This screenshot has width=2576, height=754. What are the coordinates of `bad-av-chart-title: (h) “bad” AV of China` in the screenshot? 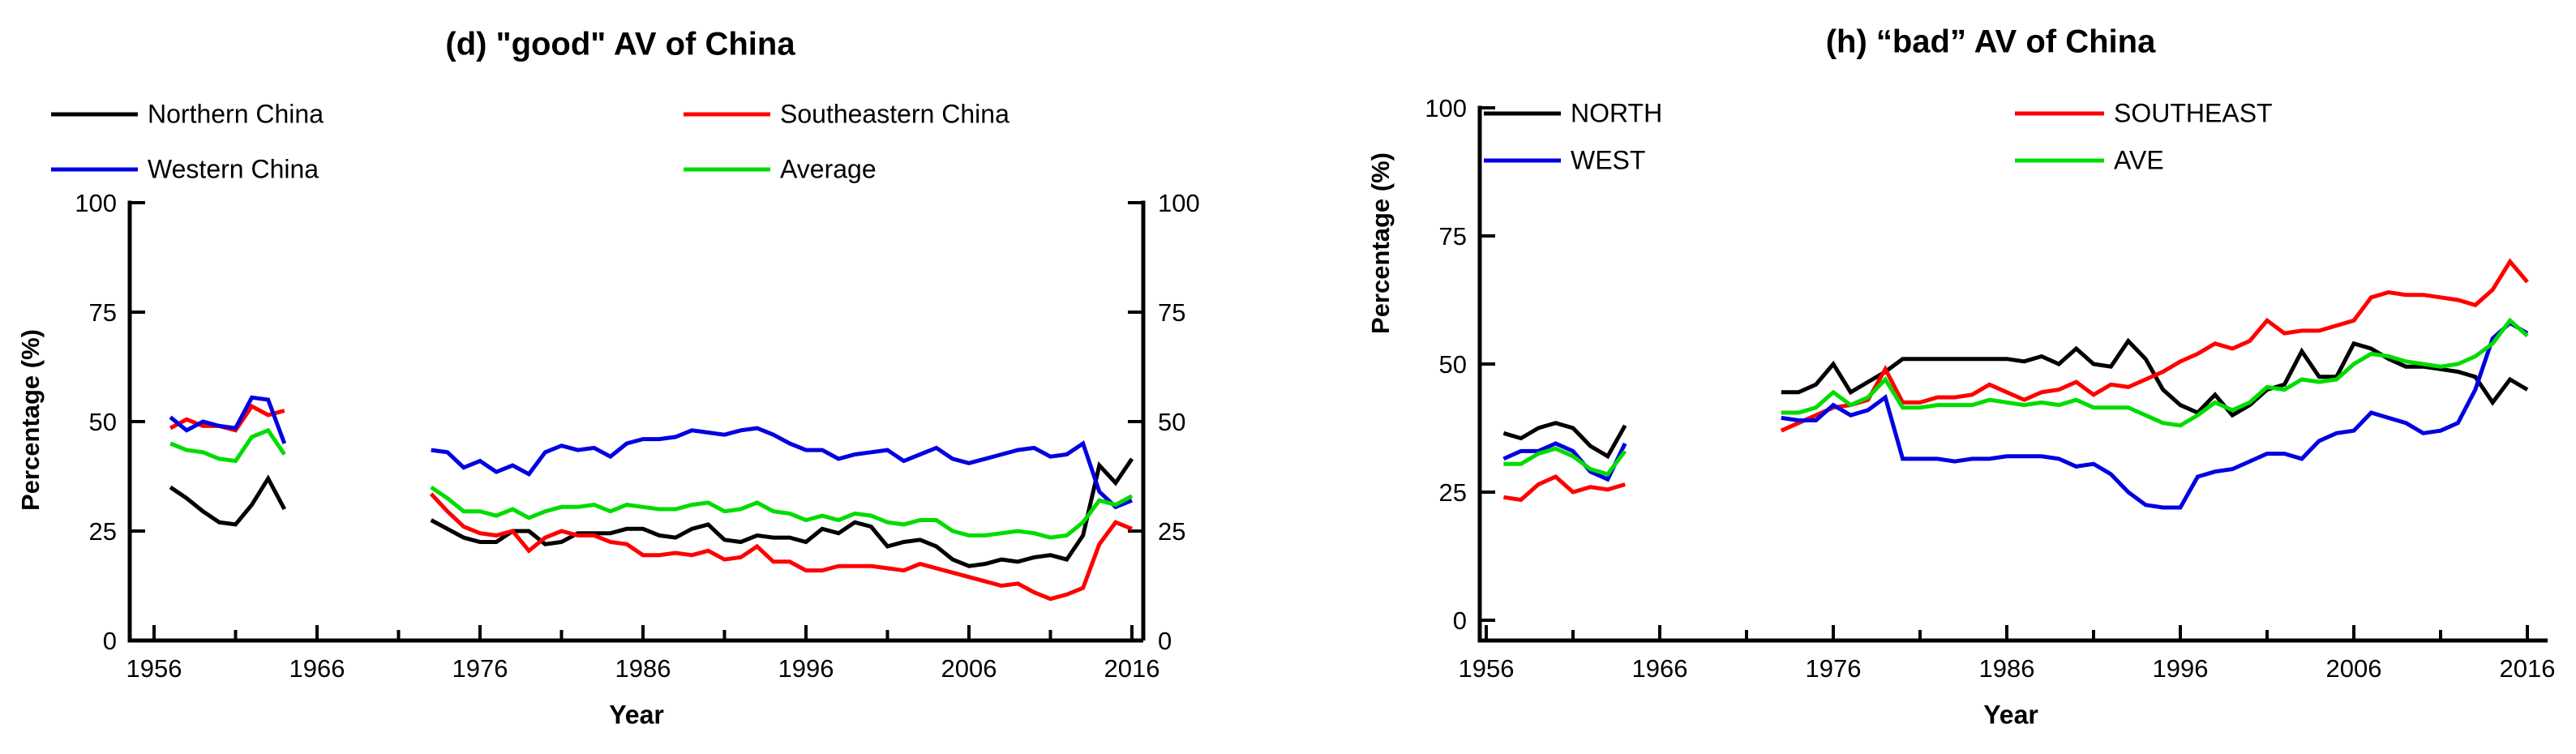 It's located at (1990, 42).